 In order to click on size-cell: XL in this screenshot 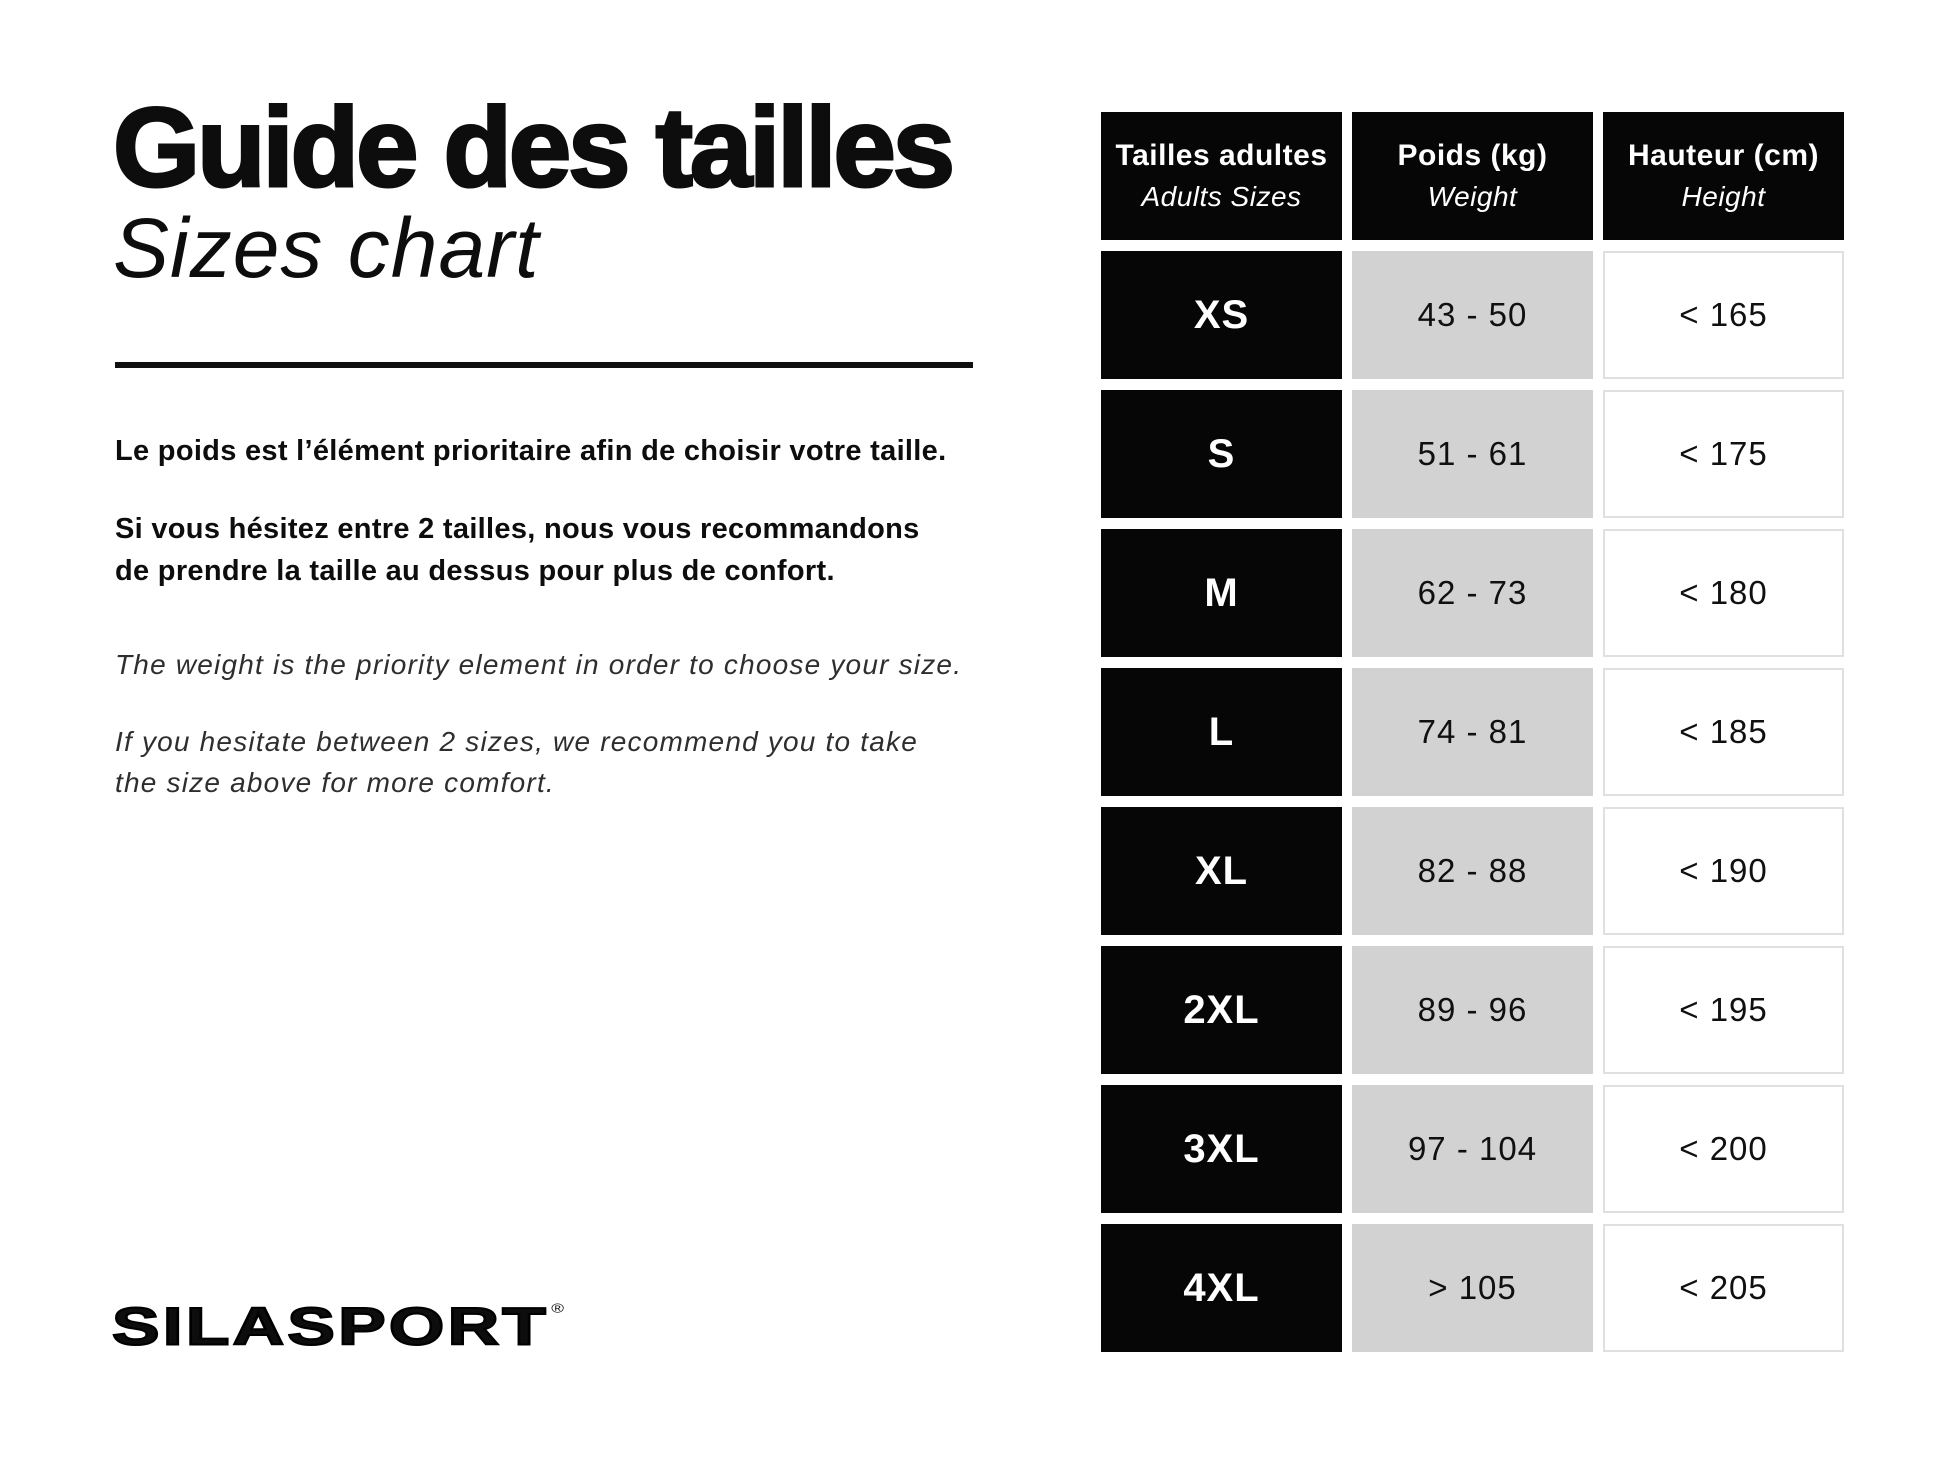, I will do `click(1221, 871)`.